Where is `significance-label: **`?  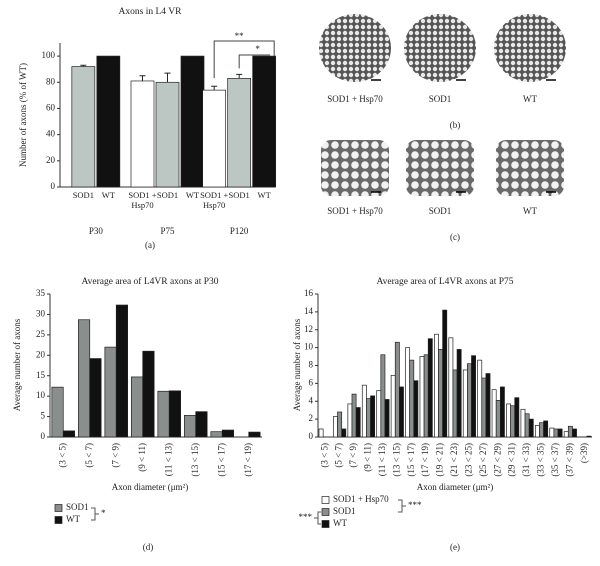
significance-label: ** is located at coordinates (240, 36).